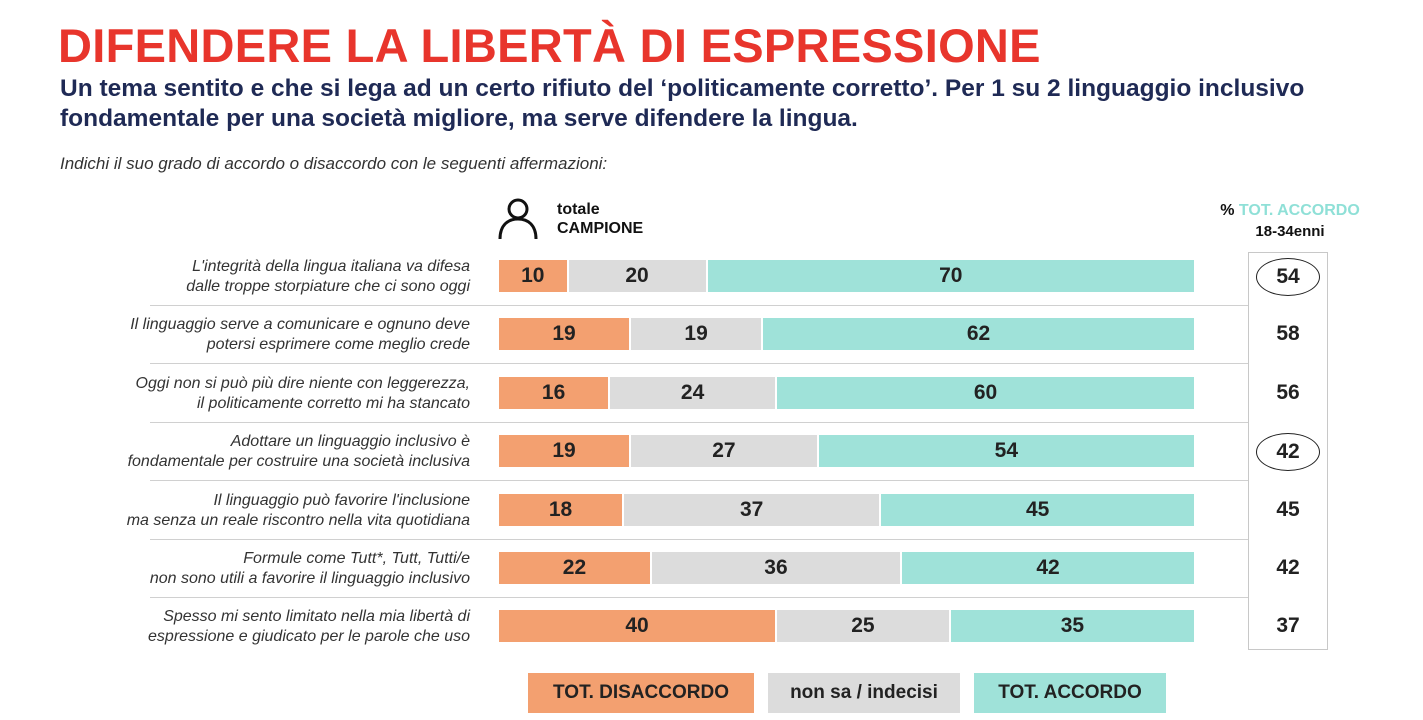  What do you see at coordinates (600, 219) in the screenshot?
I see `sample-label: totale CAMPIONE` at bounding box center [600, 219].